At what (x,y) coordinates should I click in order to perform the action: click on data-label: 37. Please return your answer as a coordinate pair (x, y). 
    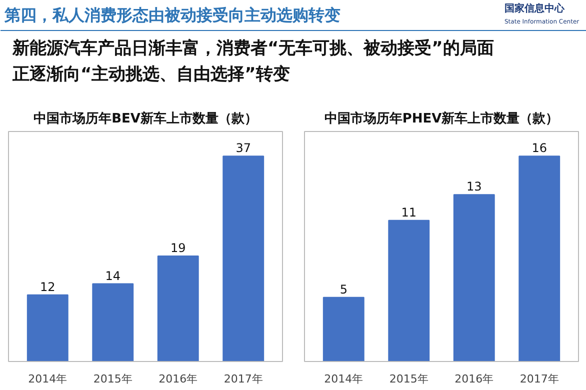
    Looking at the image, I should click on (244, 148).